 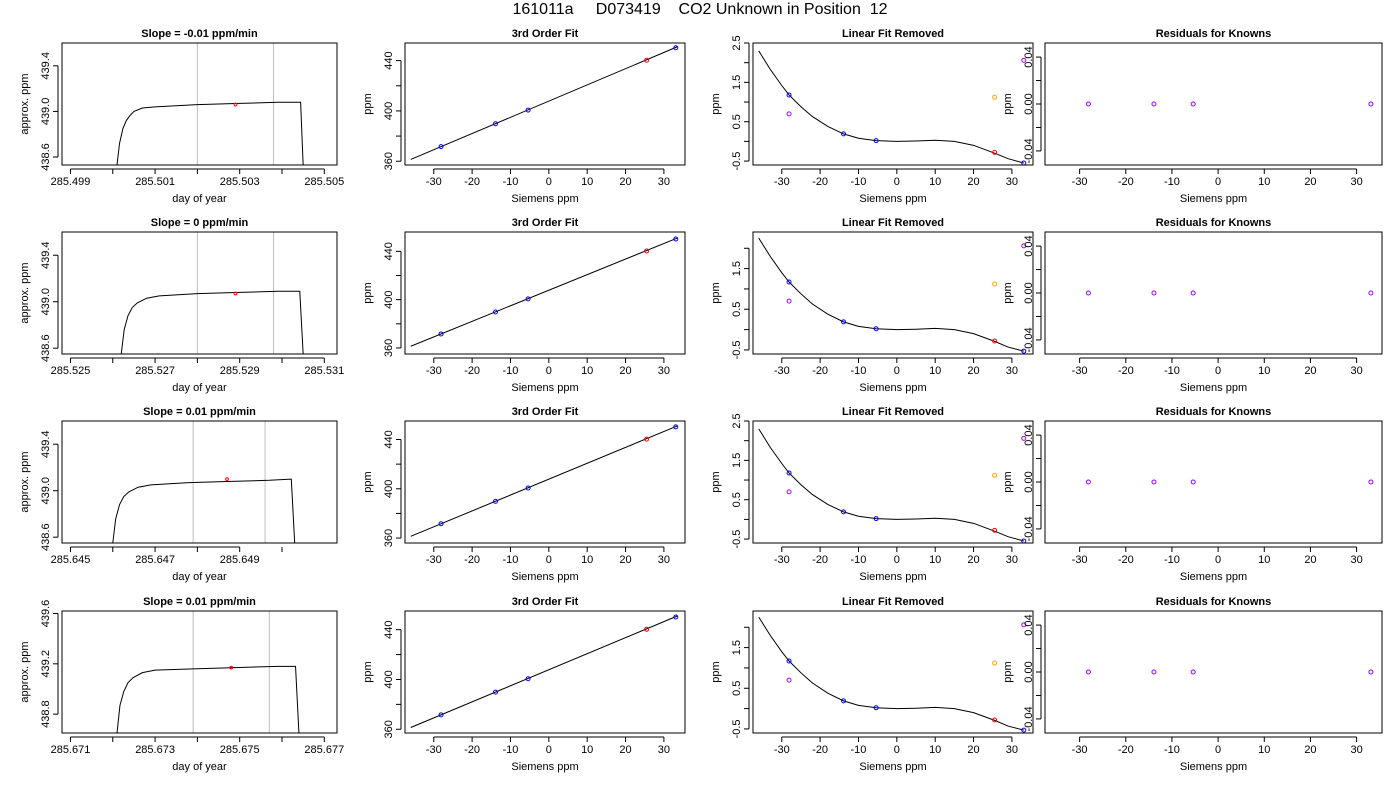 I want to click on y-tick-label: 439.0, so click(x=46, y=302).